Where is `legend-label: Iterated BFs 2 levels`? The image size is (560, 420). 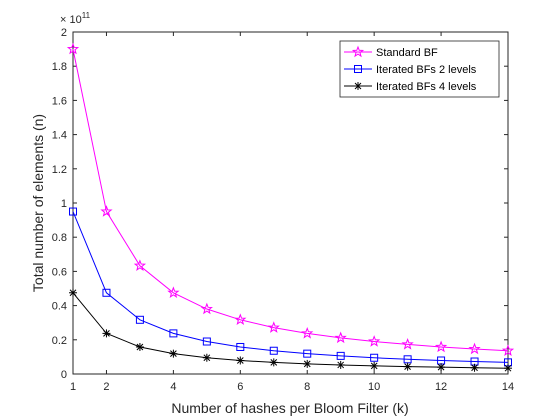
legend-label: Iterated BFs 2 levels is located at coordinates (426, 70).